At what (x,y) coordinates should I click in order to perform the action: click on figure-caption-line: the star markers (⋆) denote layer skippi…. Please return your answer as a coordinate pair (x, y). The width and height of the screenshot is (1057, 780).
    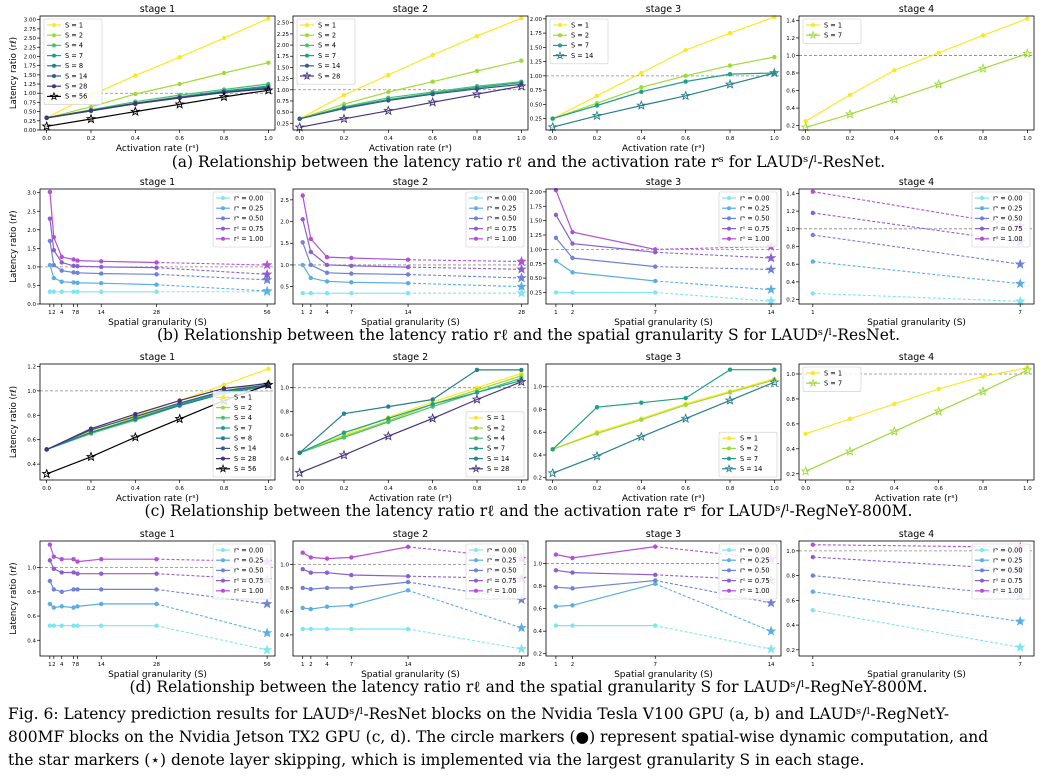
    Looking at the image, I should click on (436, 760).